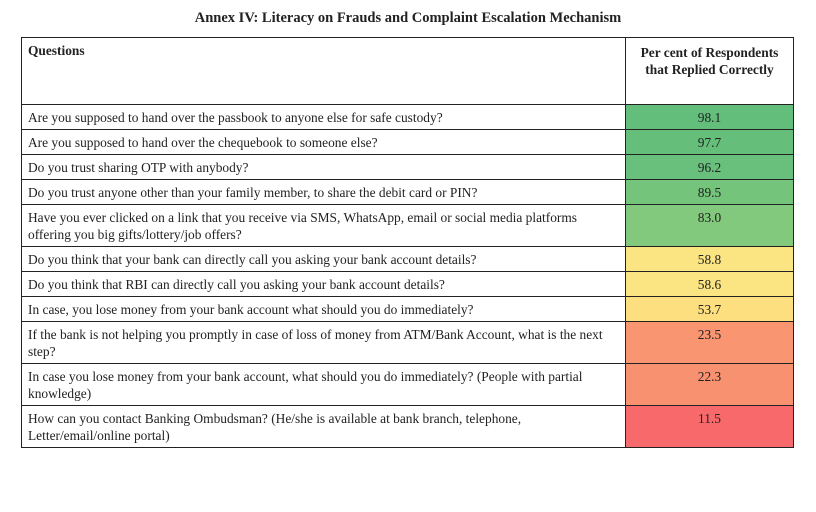  Describe the element at coordinates (709, 384) in the screenshot. I see `percent-cell: 22.3` at that location.